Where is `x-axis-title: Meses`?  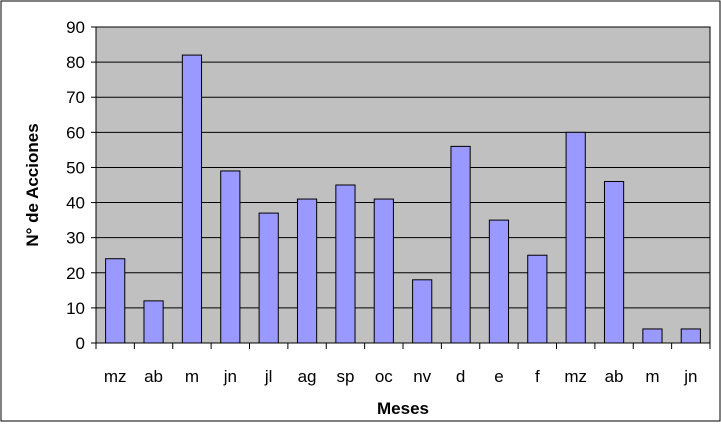 x-axis-title: Meses is located at coordinates (403, 408).